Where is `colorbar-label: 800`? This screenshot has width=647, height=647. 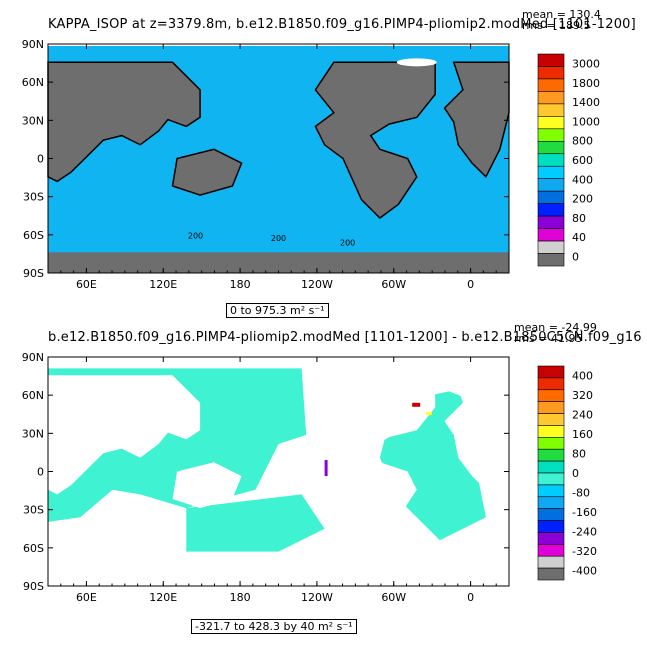 colorbar-label: 800 is located at coordinates (582, 141).